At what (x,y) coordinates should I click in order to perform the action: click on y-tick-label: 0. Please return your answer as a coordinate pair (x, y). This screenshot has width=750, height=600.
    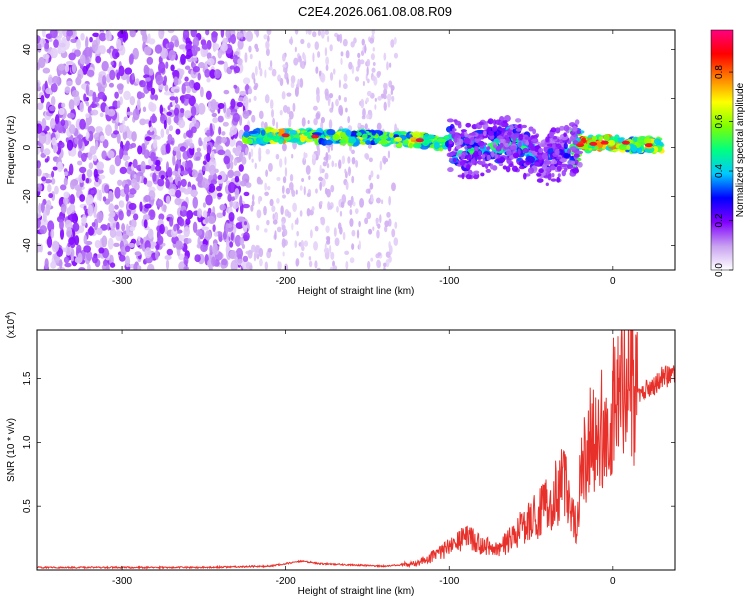
    Looking at the image, I should click on (27, 147).